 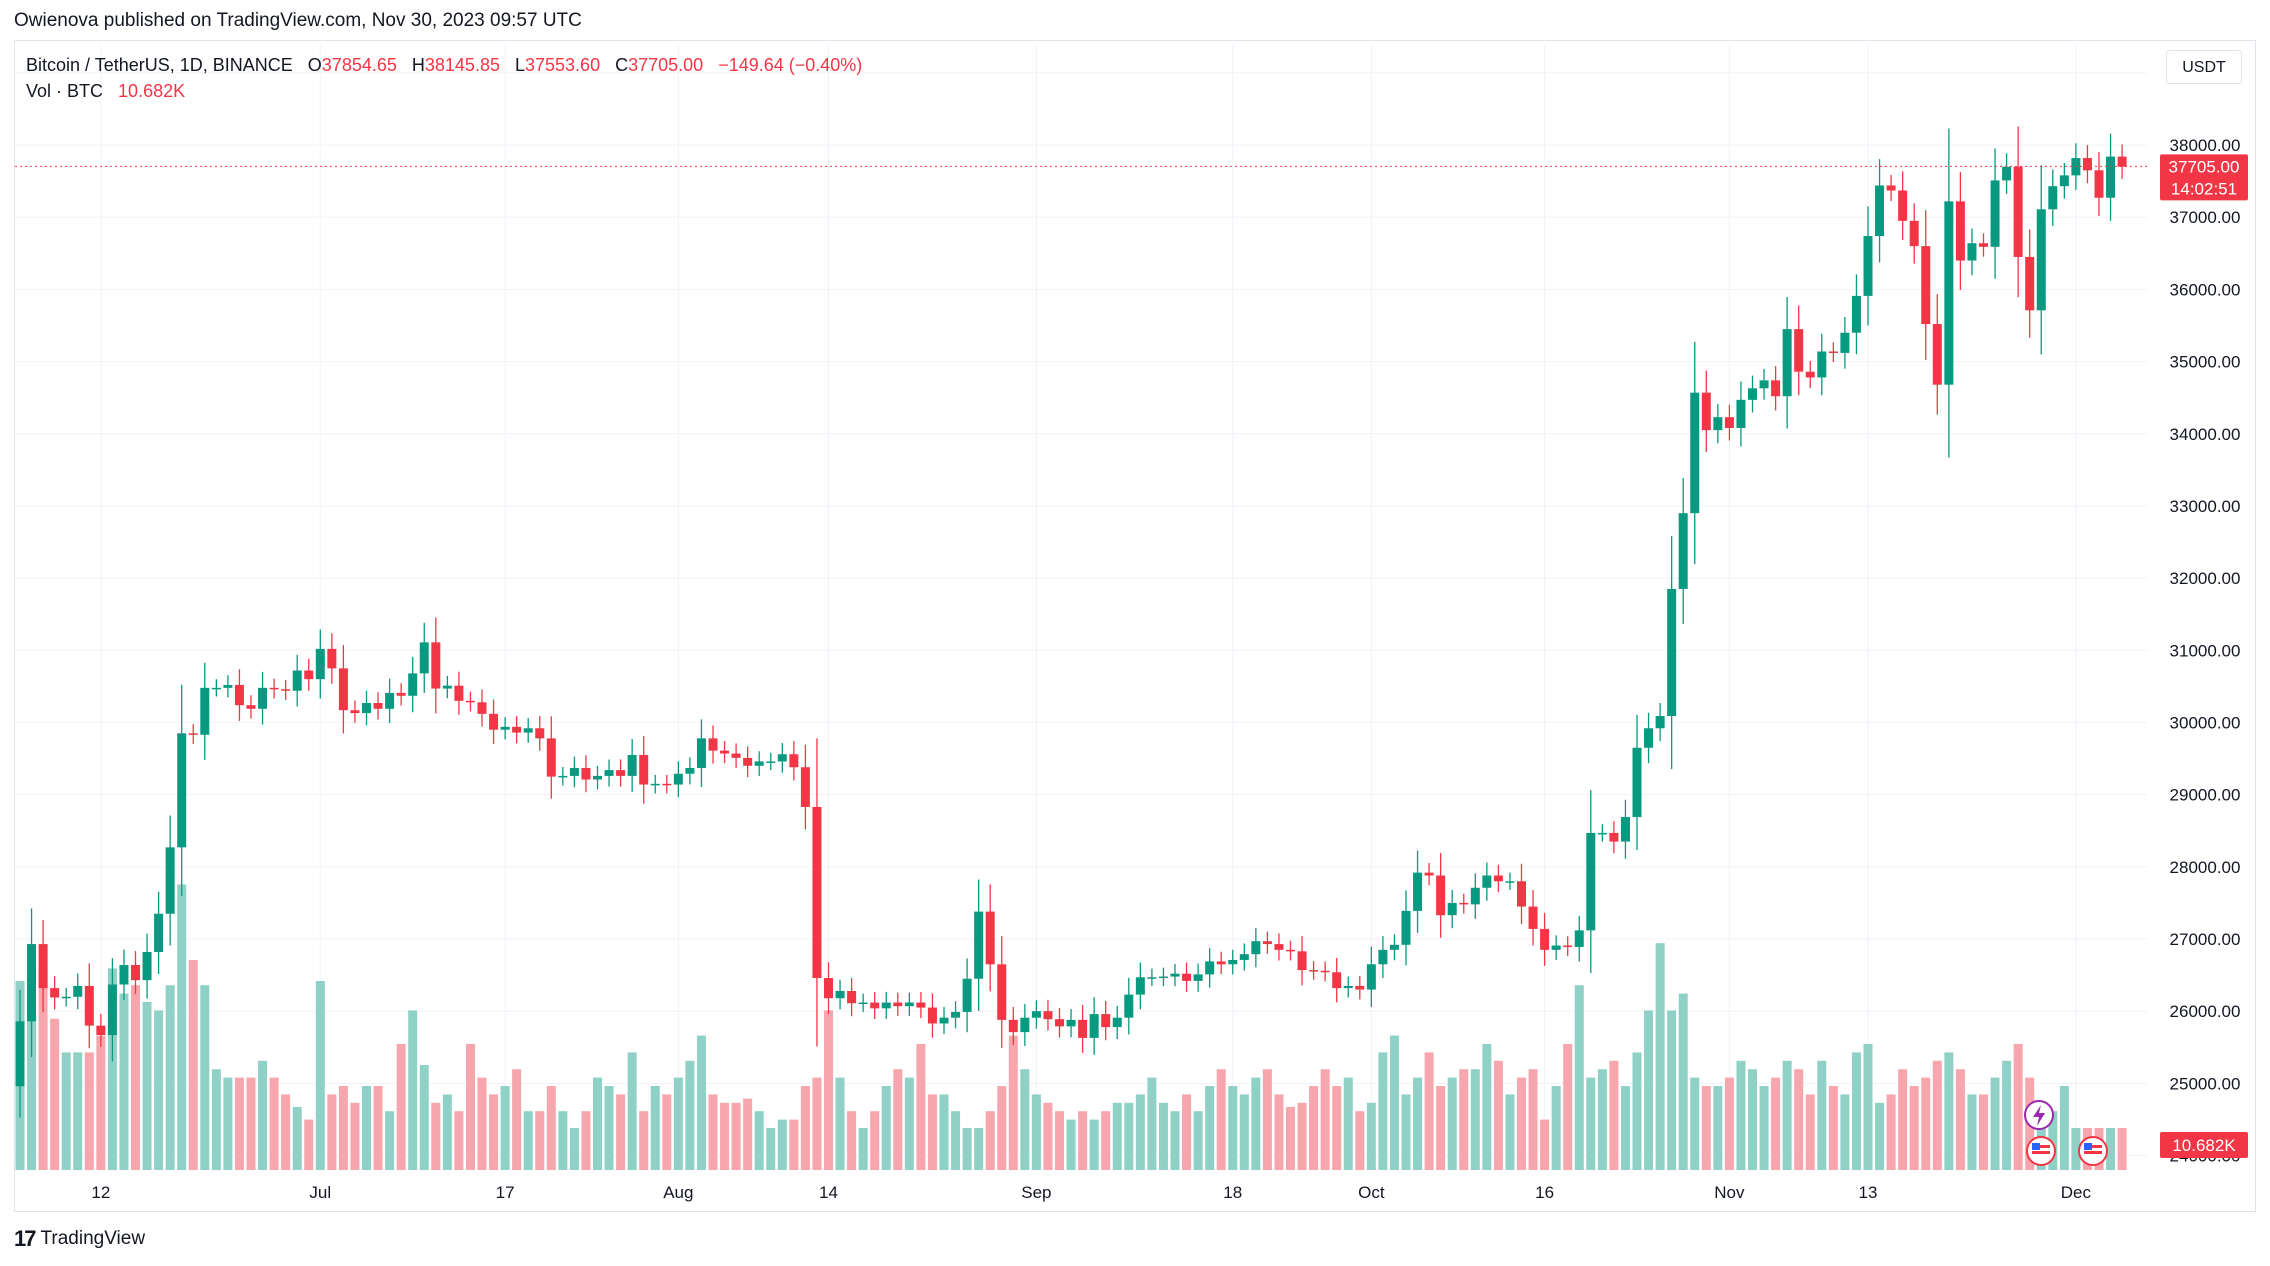 I want to click on currency-button: USDT, so click(x=2204, y=67).